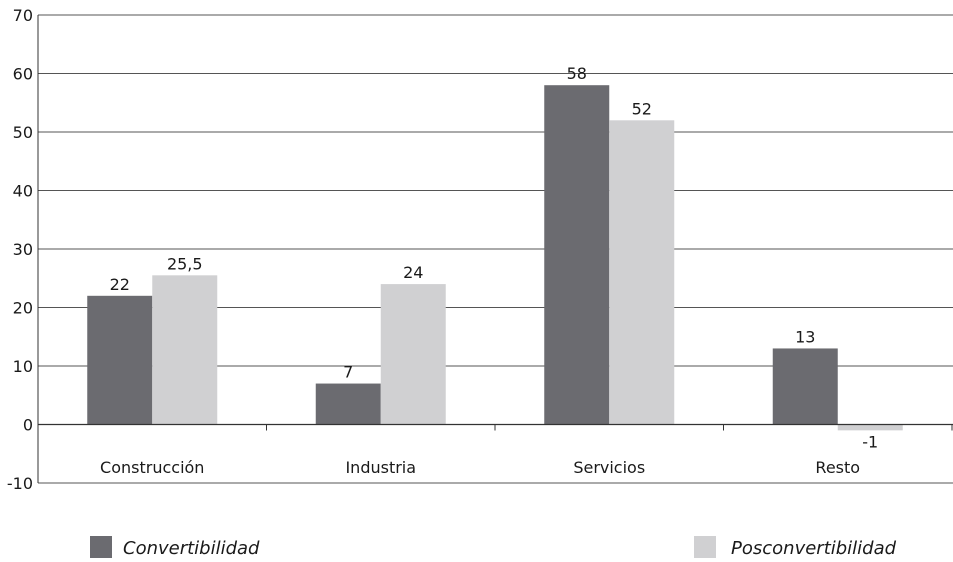 This screenshot has height=562, width=953. What do you see at coordinates (23, 74) in the screenshot?
I see `y-tick-label: 60` at bounding box center [23, 74].